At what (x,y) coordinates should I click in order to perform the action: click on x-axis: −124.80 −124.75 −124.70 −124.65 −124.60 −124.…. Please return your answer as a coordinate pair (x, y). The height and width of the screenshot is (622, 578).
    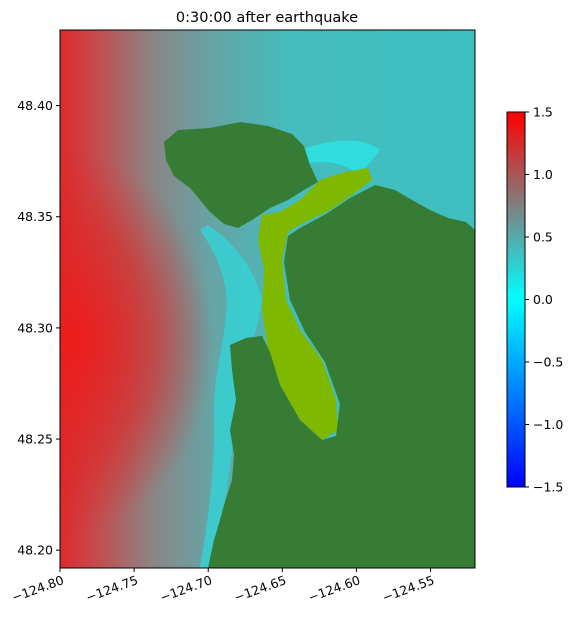
    Looking at the image, I should click on (223, 586).